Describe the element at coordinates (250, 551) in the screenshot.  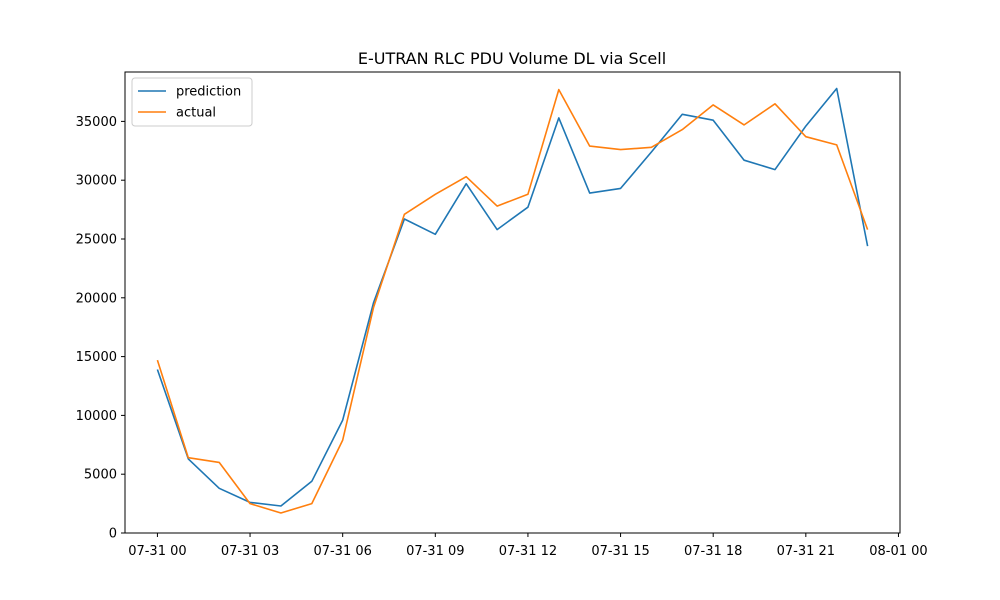
I see `x-tick-label: 07-31 03` at that location.